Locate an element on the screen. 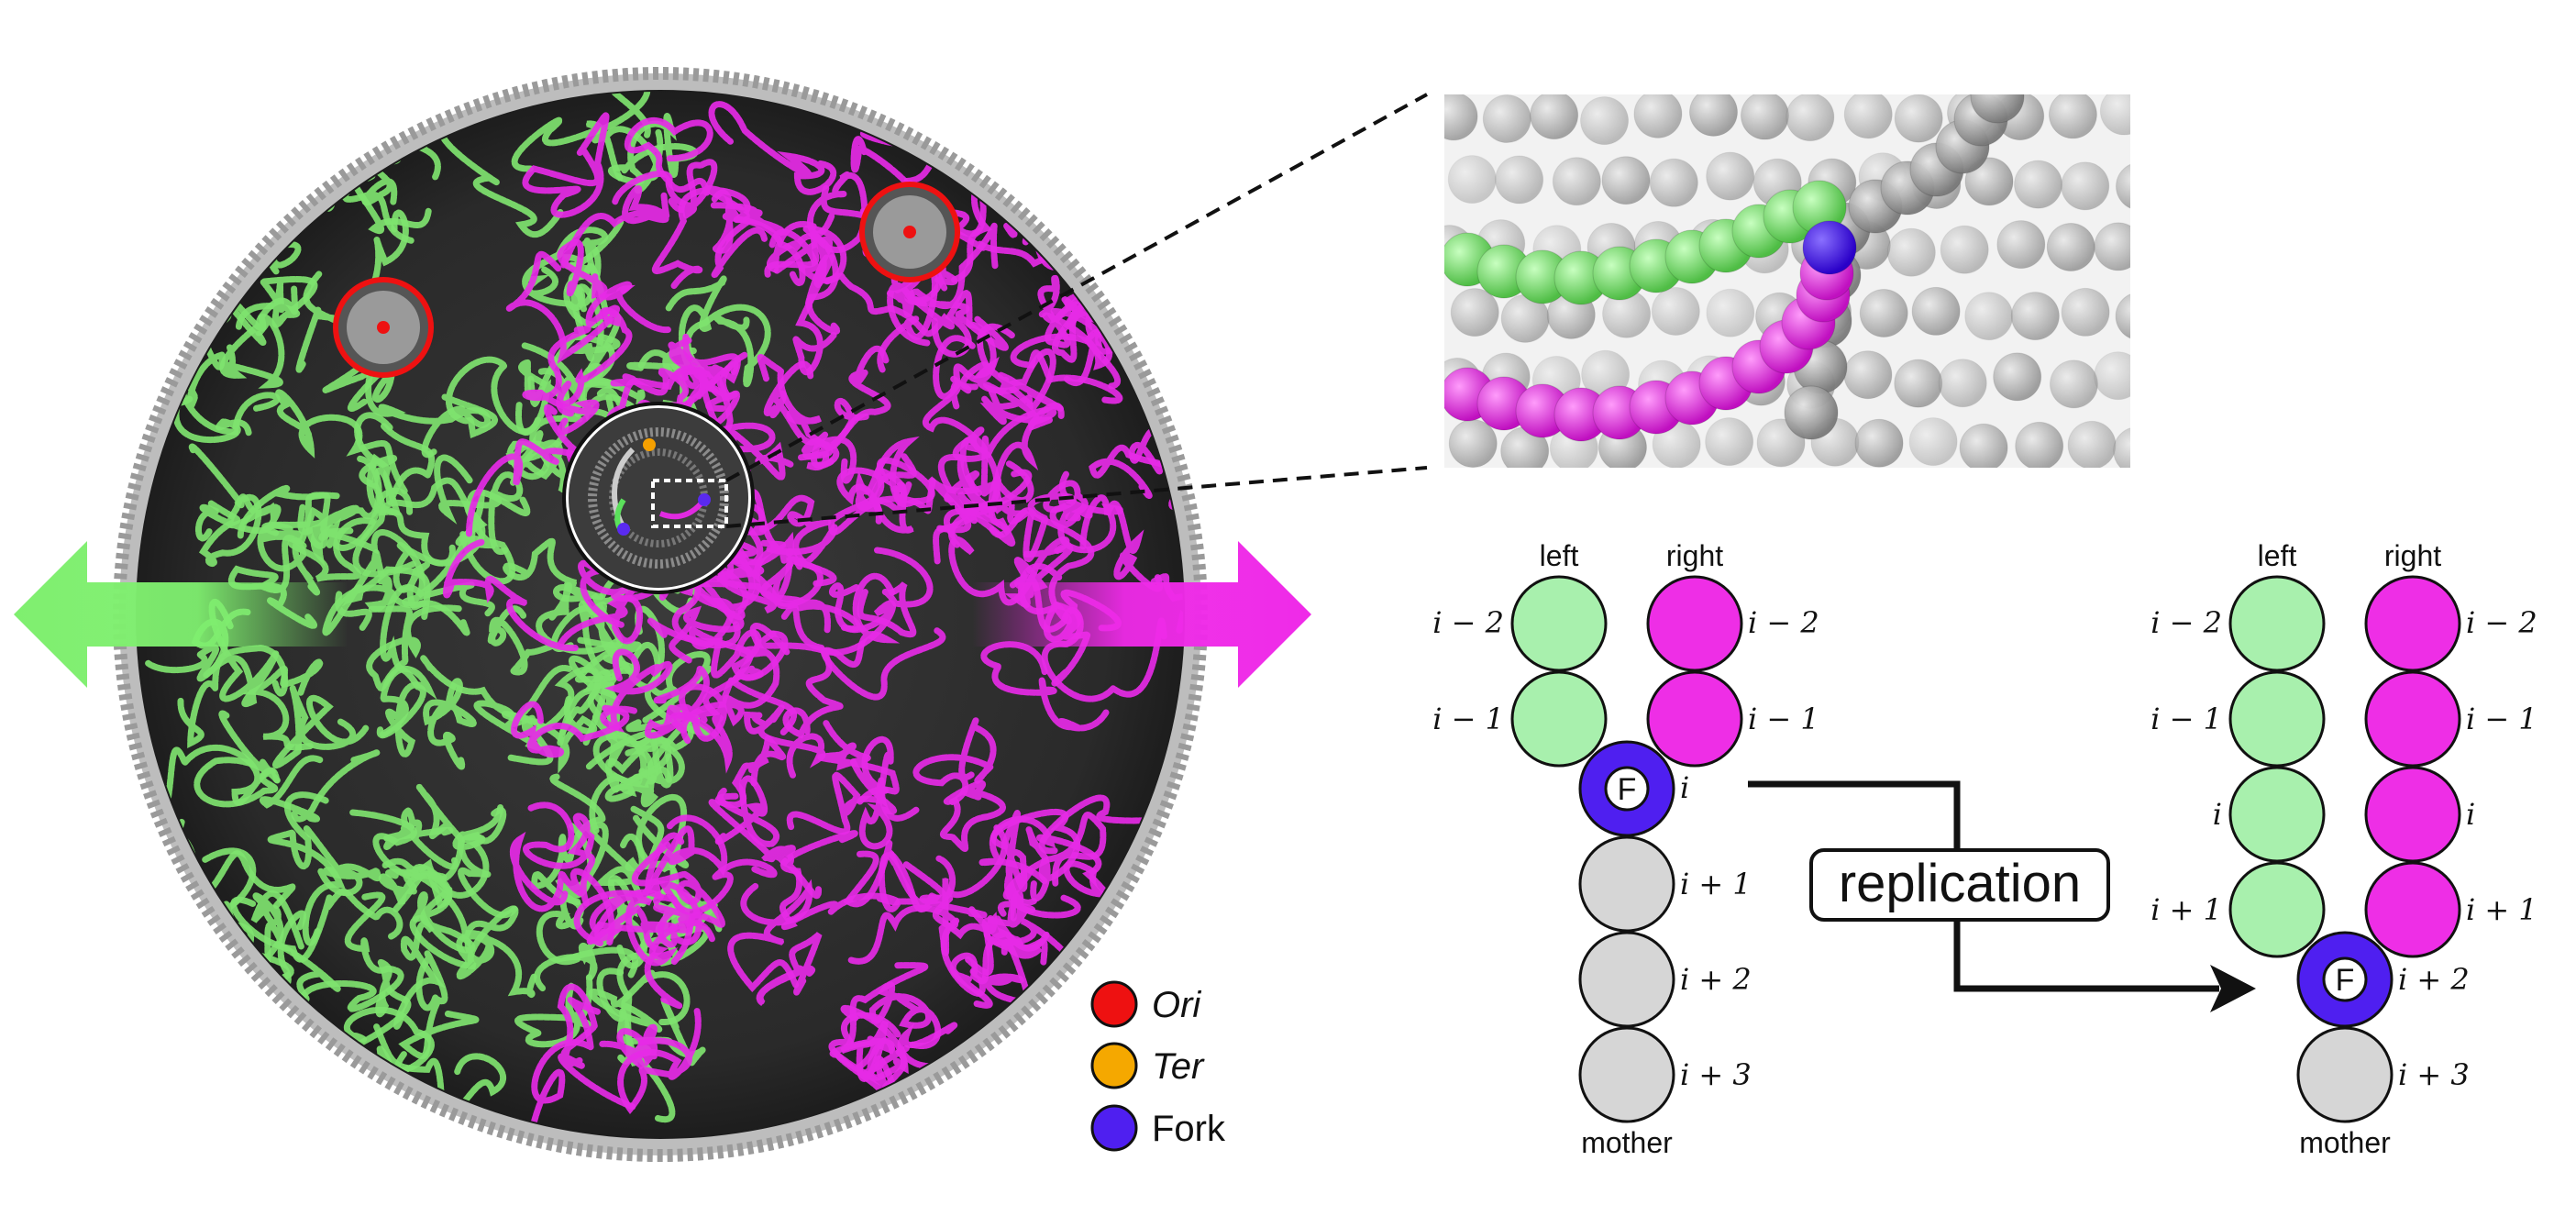 This screenshot has height=1227, width=2576. after-left-index: i + 1 is located at coordinates (2186, 909).